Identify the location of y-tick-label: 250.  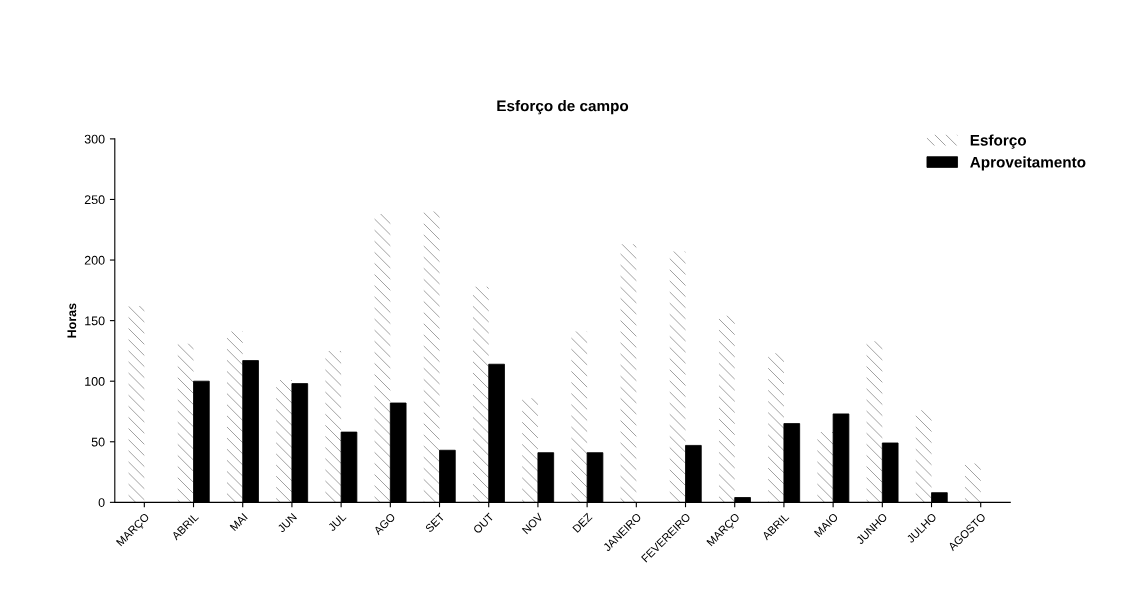
(94, 200).